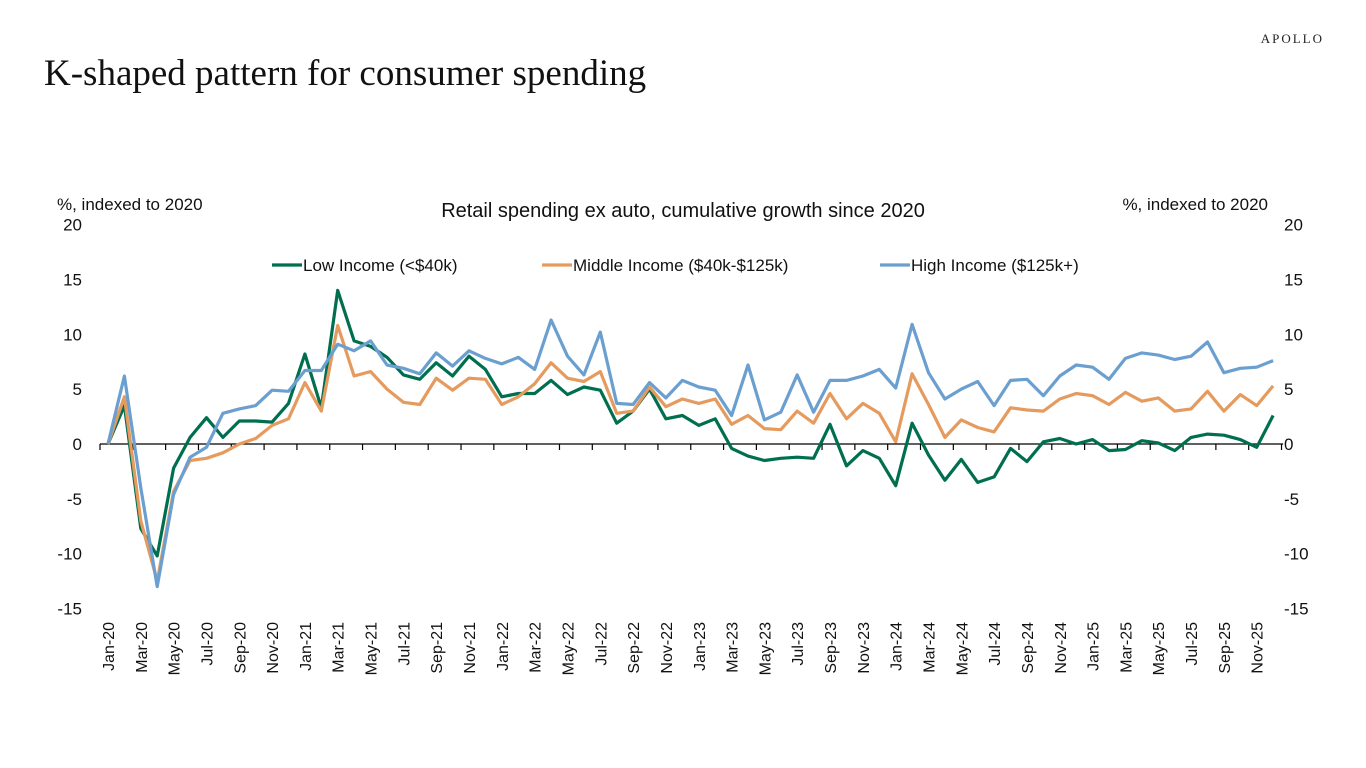 This screenshot has width=1366, height=768. What do you see at coordinates (1293, 279) in the screenshot?
I see `y-tick-label-right: 15` at bounding box center [1293, 279].